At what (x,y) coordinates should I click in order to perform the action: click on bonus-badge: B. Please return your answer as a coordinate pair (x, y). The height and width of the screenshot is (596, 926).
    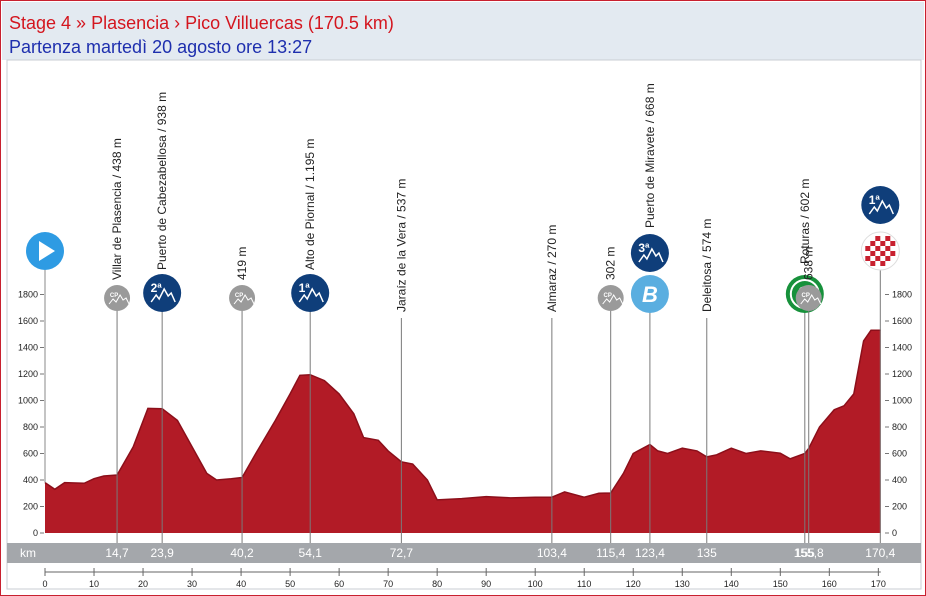
    Looking at the image, I should click on (649, 294).